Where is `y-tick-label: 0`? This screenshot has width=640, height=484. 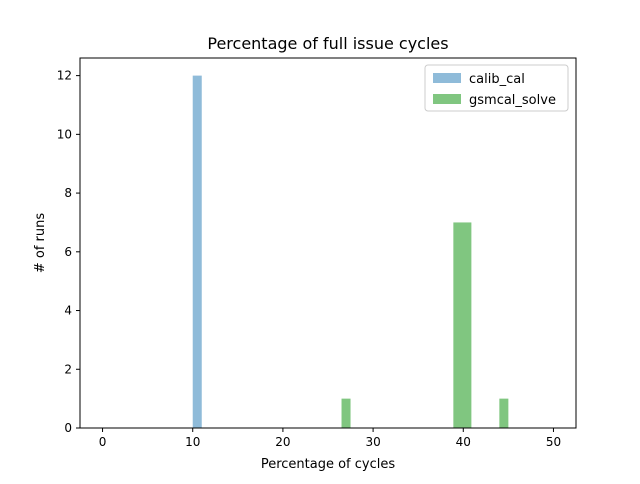 y-tick-label: 0 is located at coordinates (68, 428).